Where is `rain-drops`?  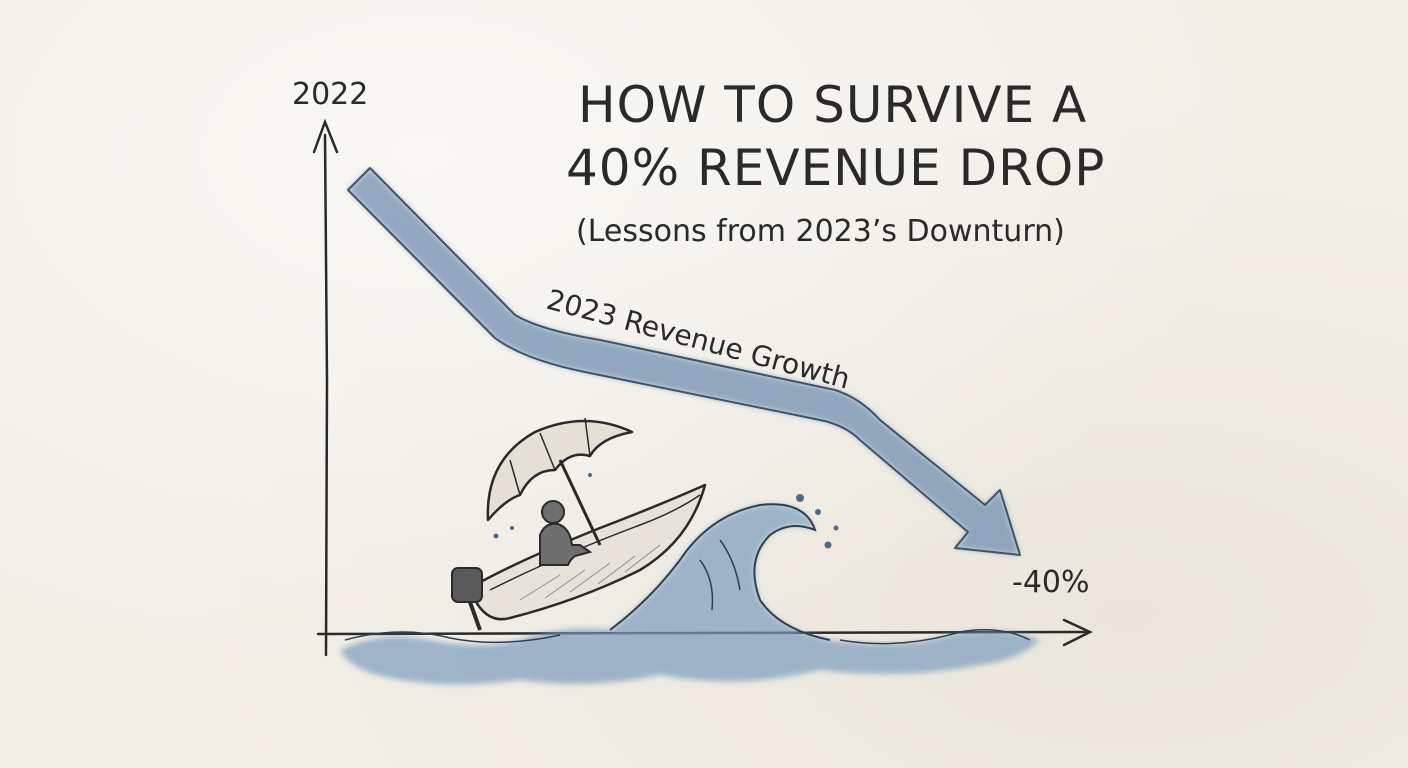 rain-drops is located at coordinates (542, 506).